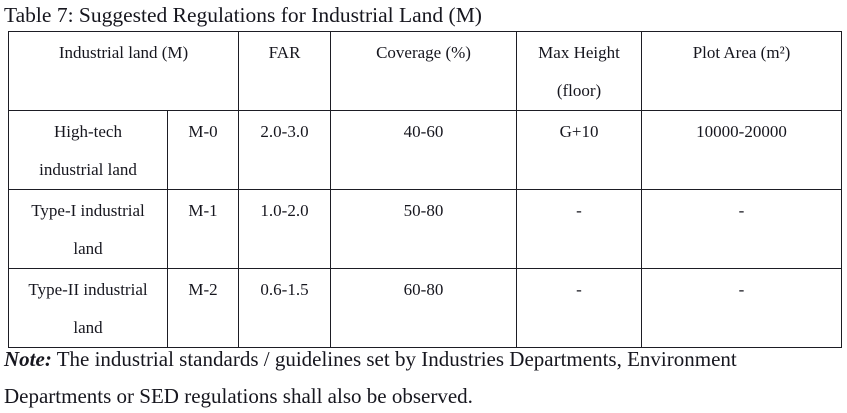 The width and height of the screenshot is (847, 413). Describe the element at coordinates (579, 71) in the screenshot. I see `header-max-height: Max Height (floor)` at that location.